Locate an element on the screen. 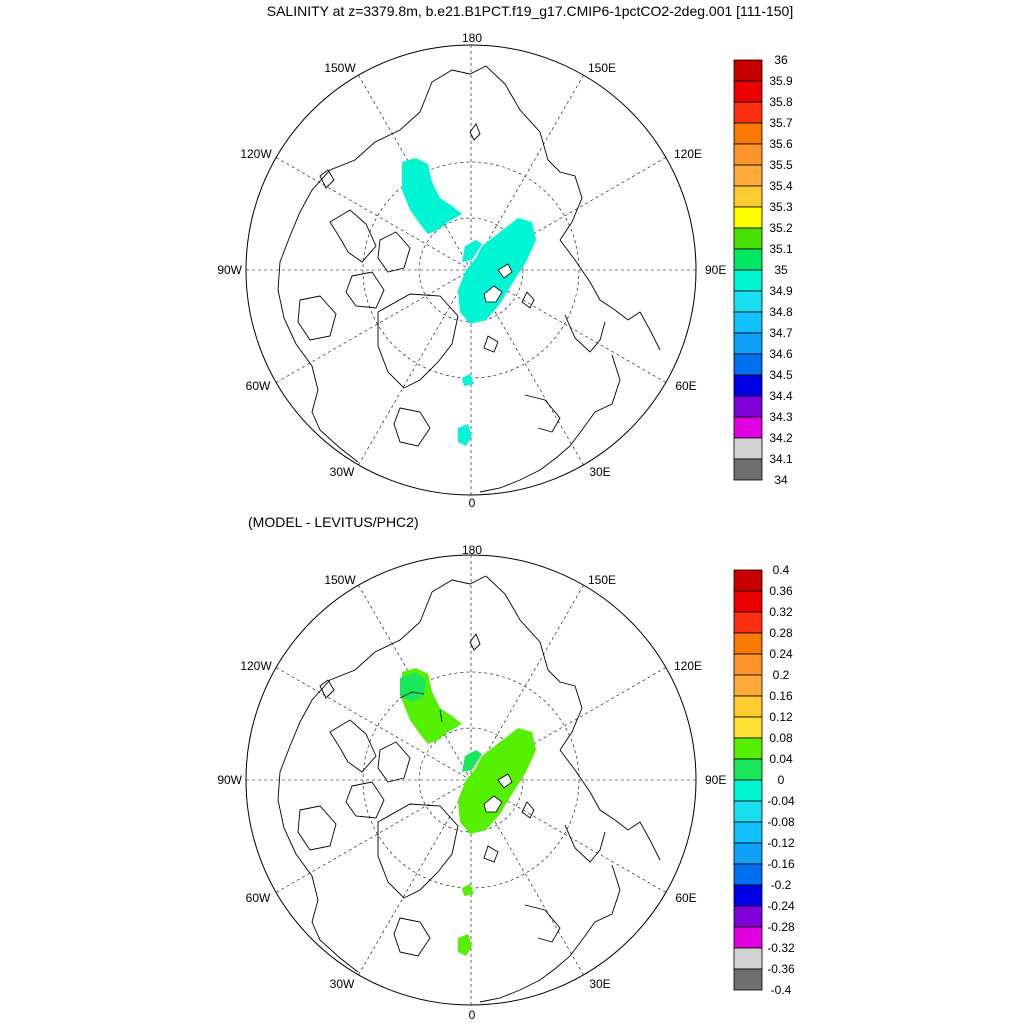 This screenshot has height=1024, width=1024. zero-contour is located at coordinates (421, 707).